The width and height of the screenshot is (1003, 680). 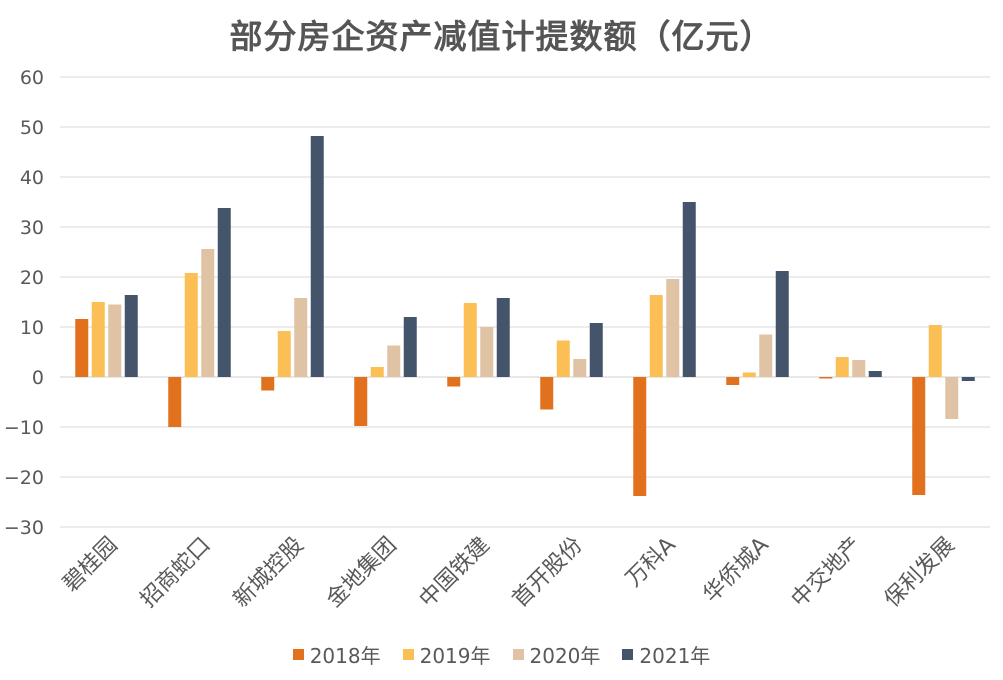 I want to click on y-tick-label: −30, so click(x=24, y=528).